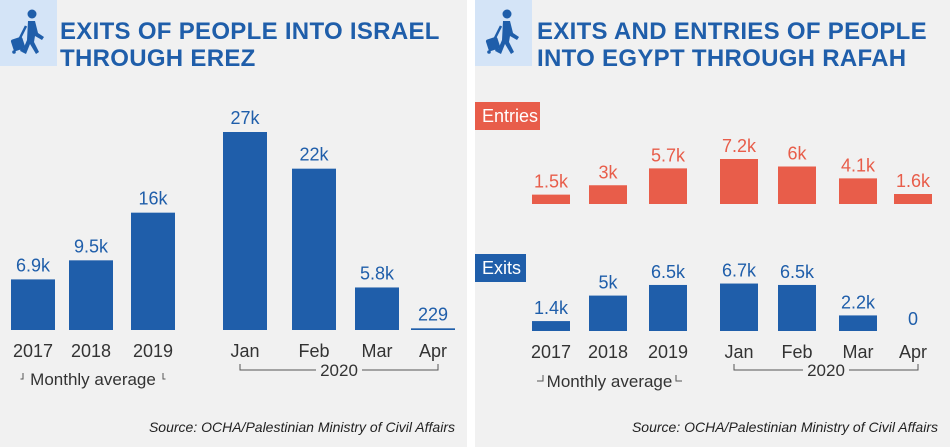  I want to click on bar-2019, so click(153, 271).